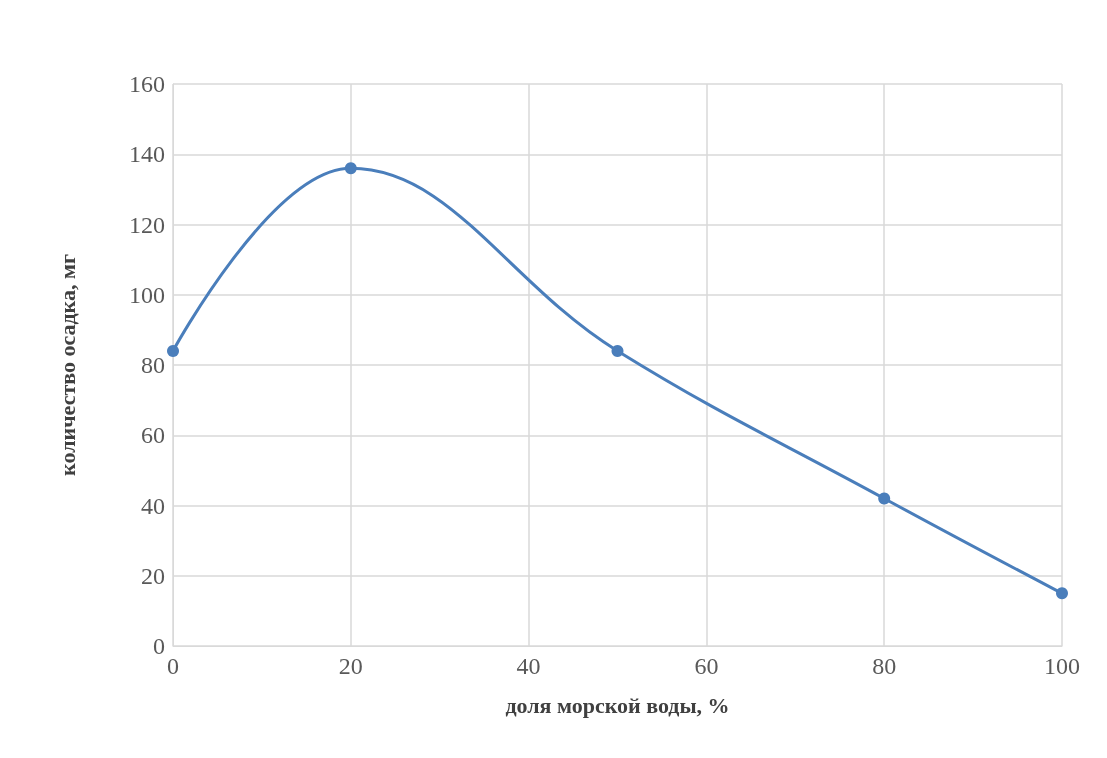 Image resolution: width=1107 pixels, height=758 pixels. What do you see at coordinates (528, 666) in the screenshot?
I see `x-tick-label: 40` at bounding box center [528, 666].